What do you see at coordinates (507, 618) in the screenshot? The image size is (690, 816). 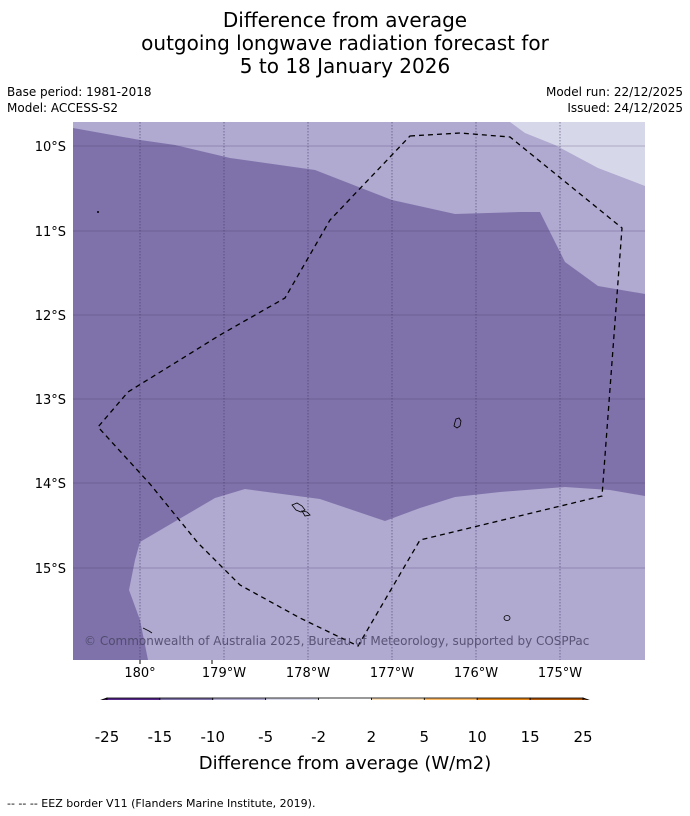 I see `island-southeast` at bounding box center [507, 618].